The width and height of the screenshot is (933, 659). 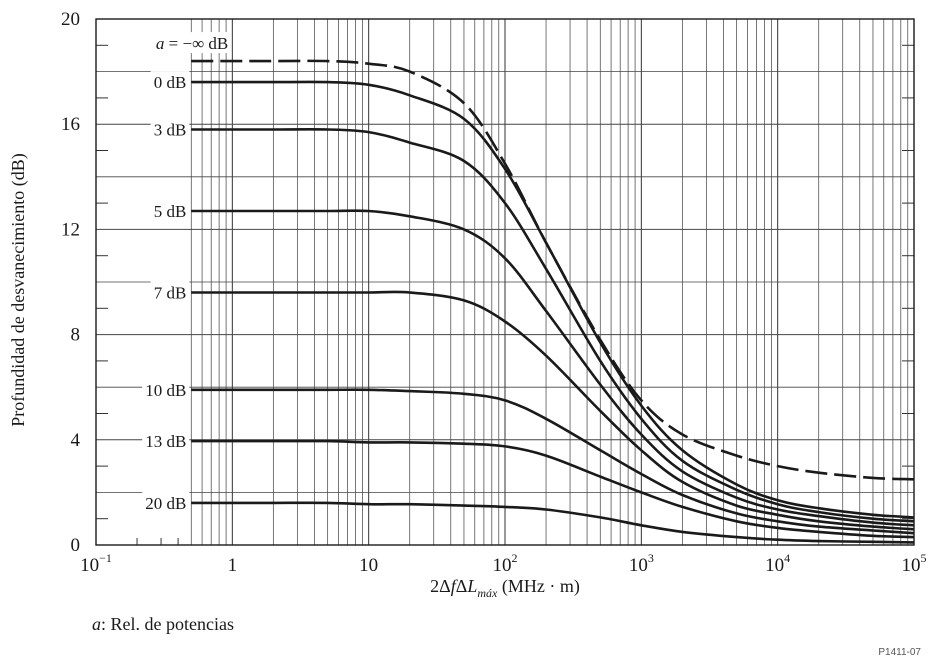 What do you see at coordinates (167, 624) in the screenshot?
I see `footnote-text: : Rel. de potencias` at bounding box center [167, 624].